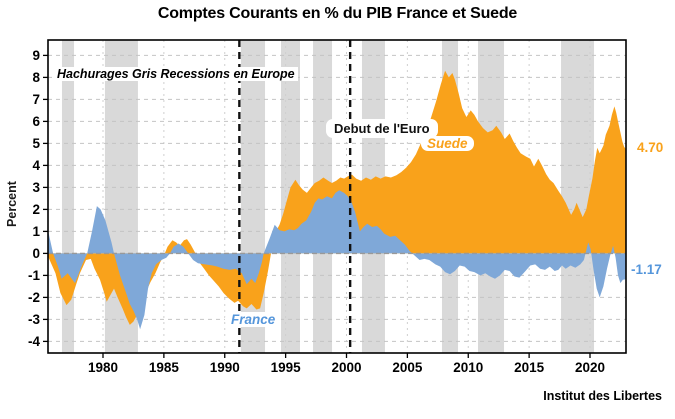  Describe the element at coordinates (34, 275) in the screenshot. I see `y-tick-label: -1` at that location.